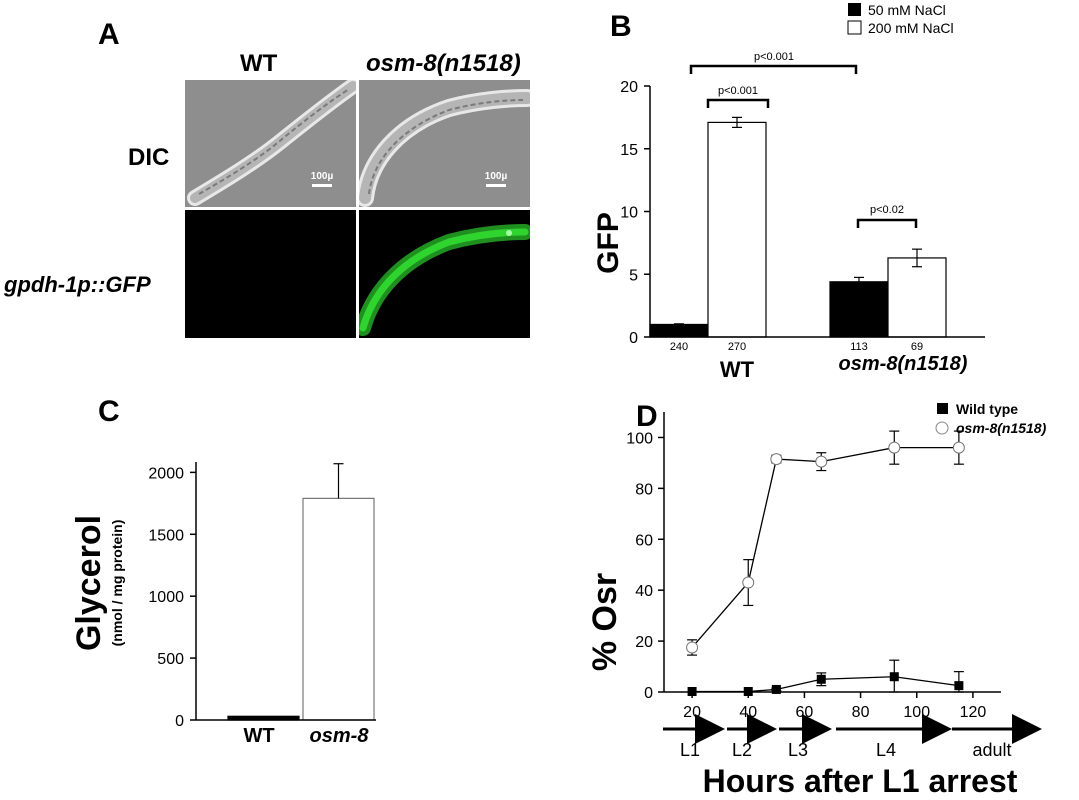  Describe the element at coordinates (748, 712) in the screenshot. I see `x-tick-label: 40` at that location.